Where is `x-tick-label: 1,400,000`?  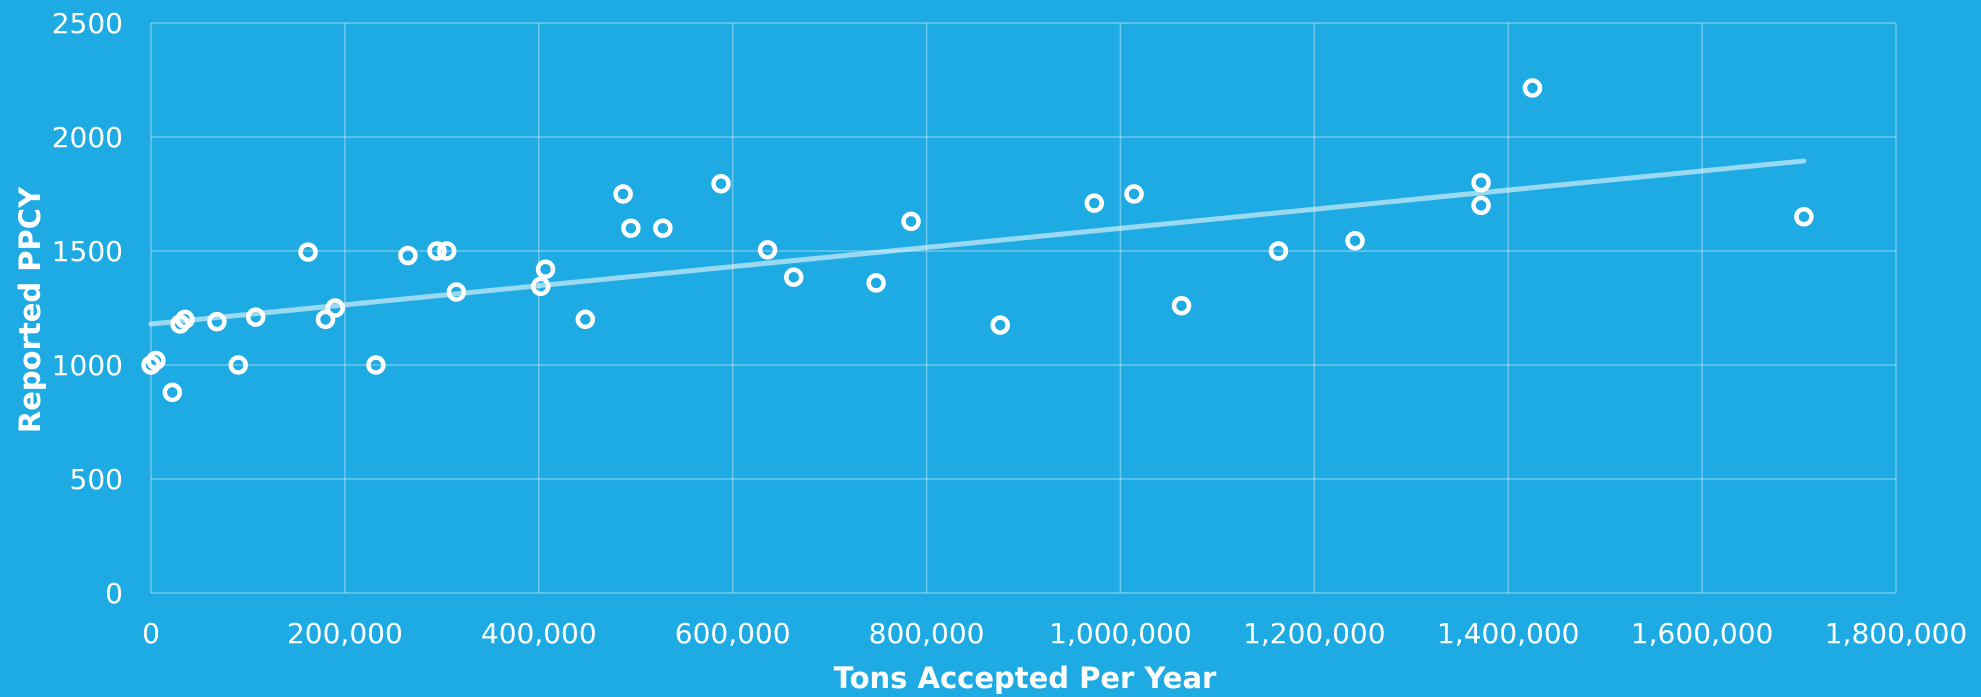 x-tick-label: 1,400,000 is located at coordinates (1508, 633).